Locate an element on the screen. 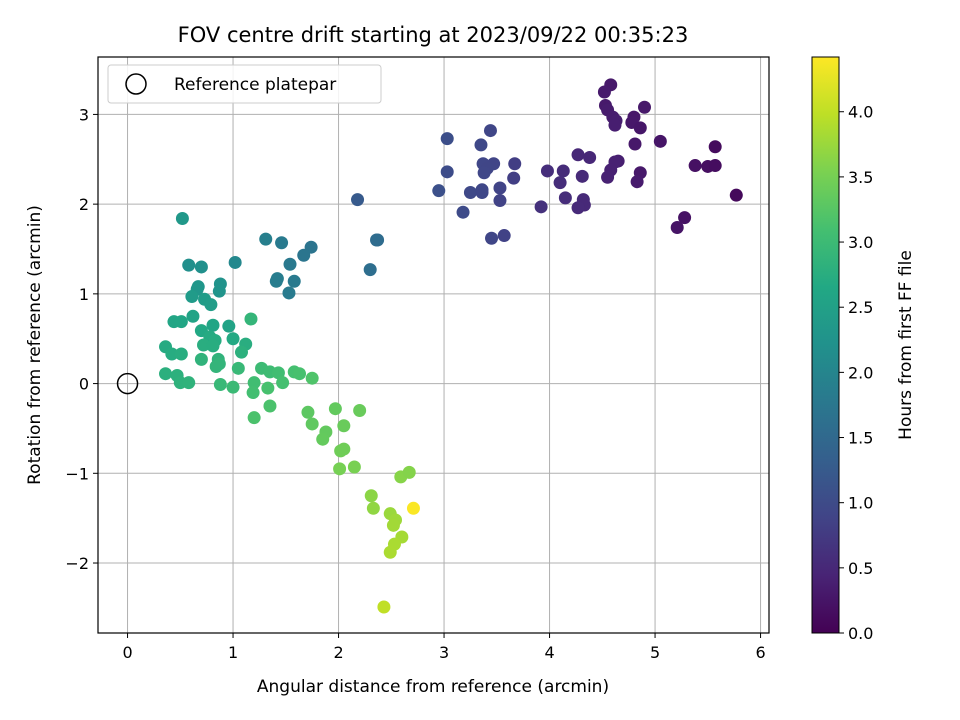 The height and width of the screenshot is (720, 960). x-tick-label: 5 is located at coordinates (655, 652).